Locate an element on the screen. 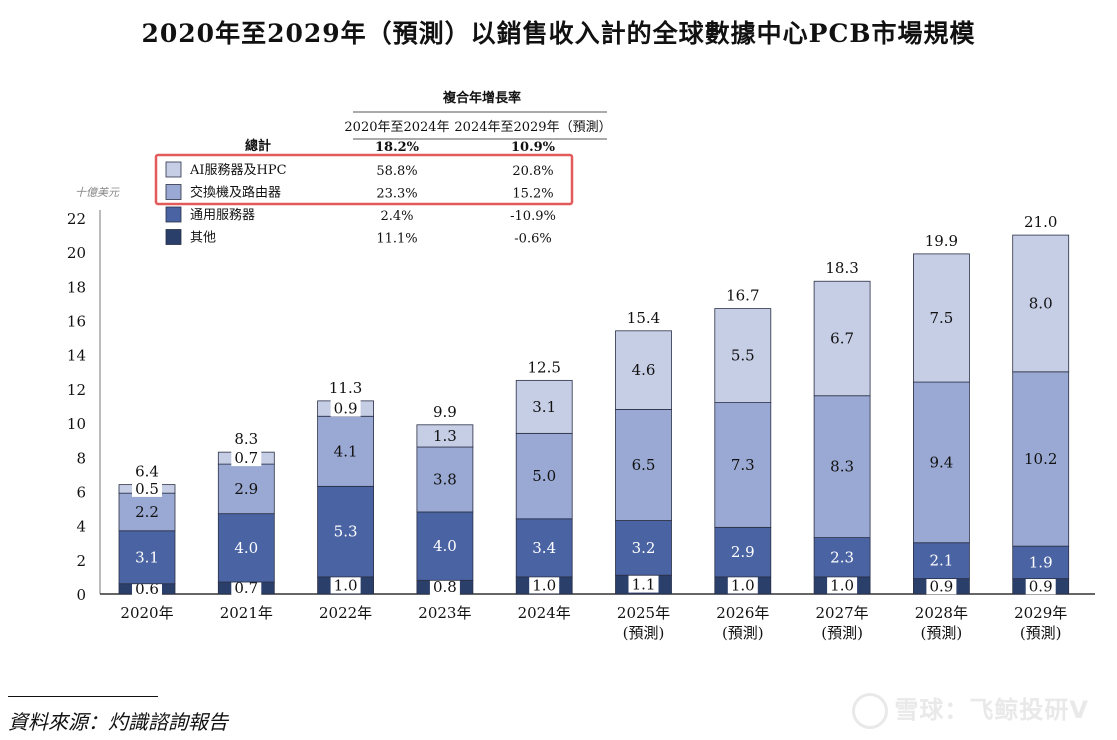 The width and height of the screenshot is (1117, 740). total-label: 18.3 is located at coordinates (841, 268).